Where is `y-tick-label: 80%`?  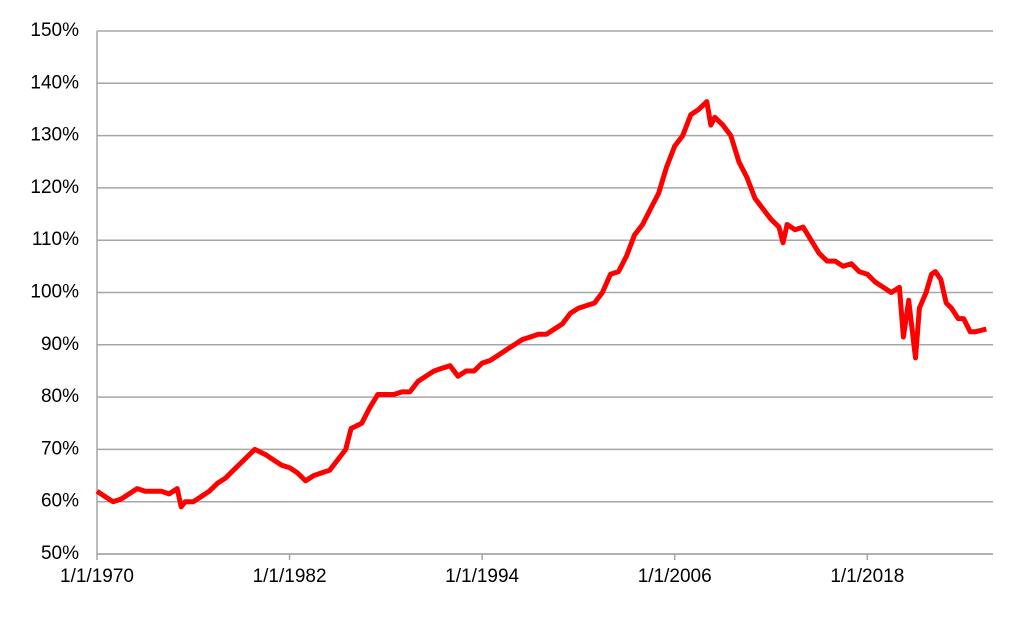 y-tick-label: 80% is located at coordinates (60, 396).